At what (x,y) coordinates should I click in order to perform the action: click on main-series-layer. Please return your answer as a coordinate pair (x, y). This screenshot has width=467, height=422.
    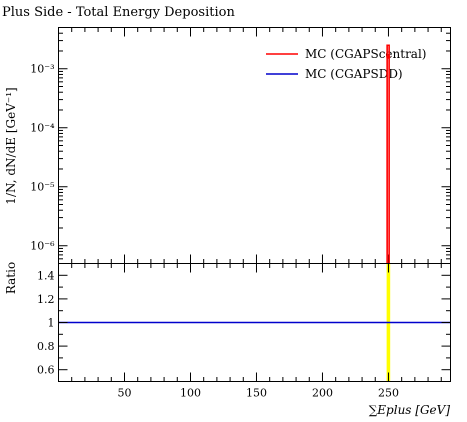
    Looking at the image, I should click on (388, 154).